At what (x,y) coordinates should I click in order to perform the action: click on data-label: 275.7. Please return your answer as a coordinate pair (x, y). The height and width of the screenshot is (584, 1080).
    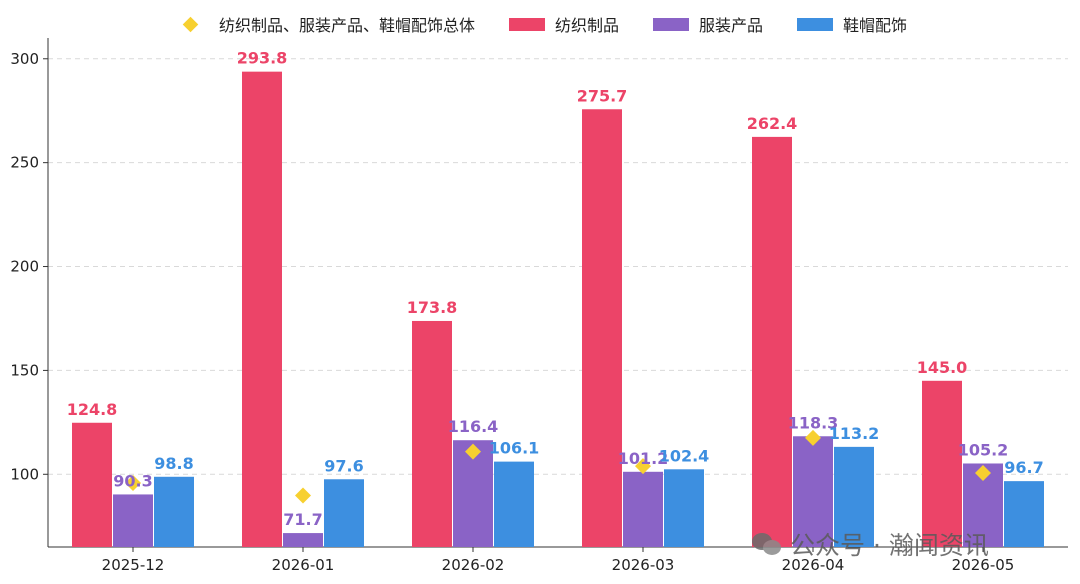
    Looking at the image, I should click on (602, 95).